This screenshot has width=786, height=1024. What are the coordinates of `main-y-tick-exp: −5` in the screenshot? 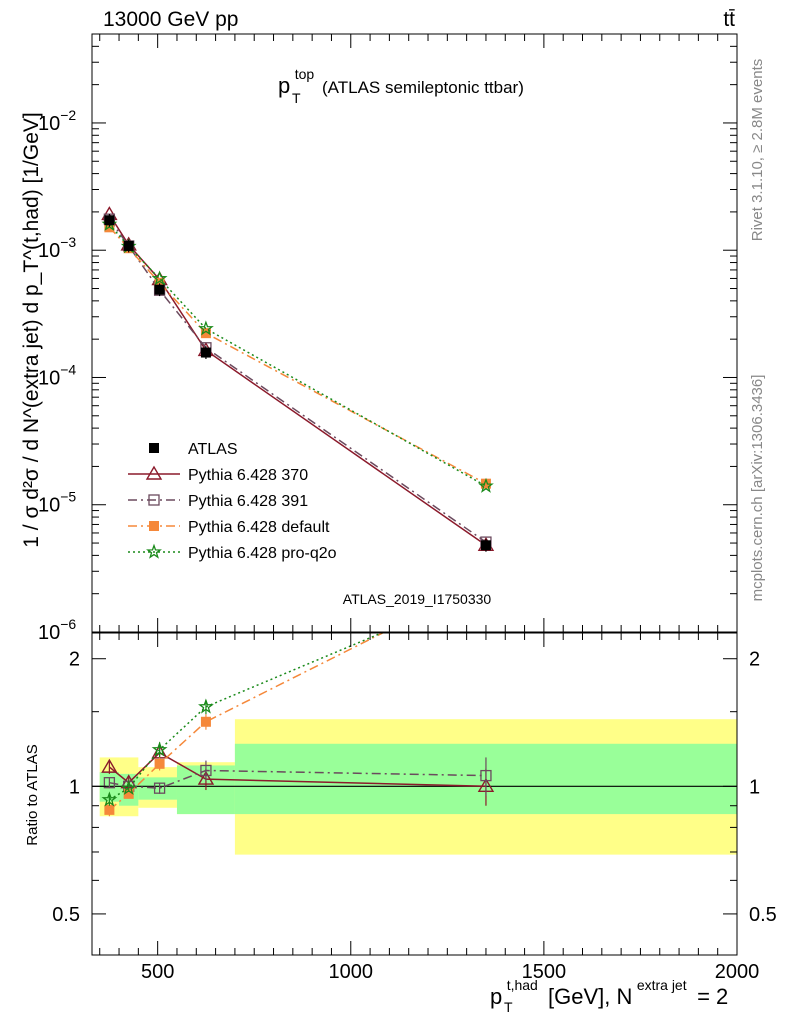 It's located at (68, 497).